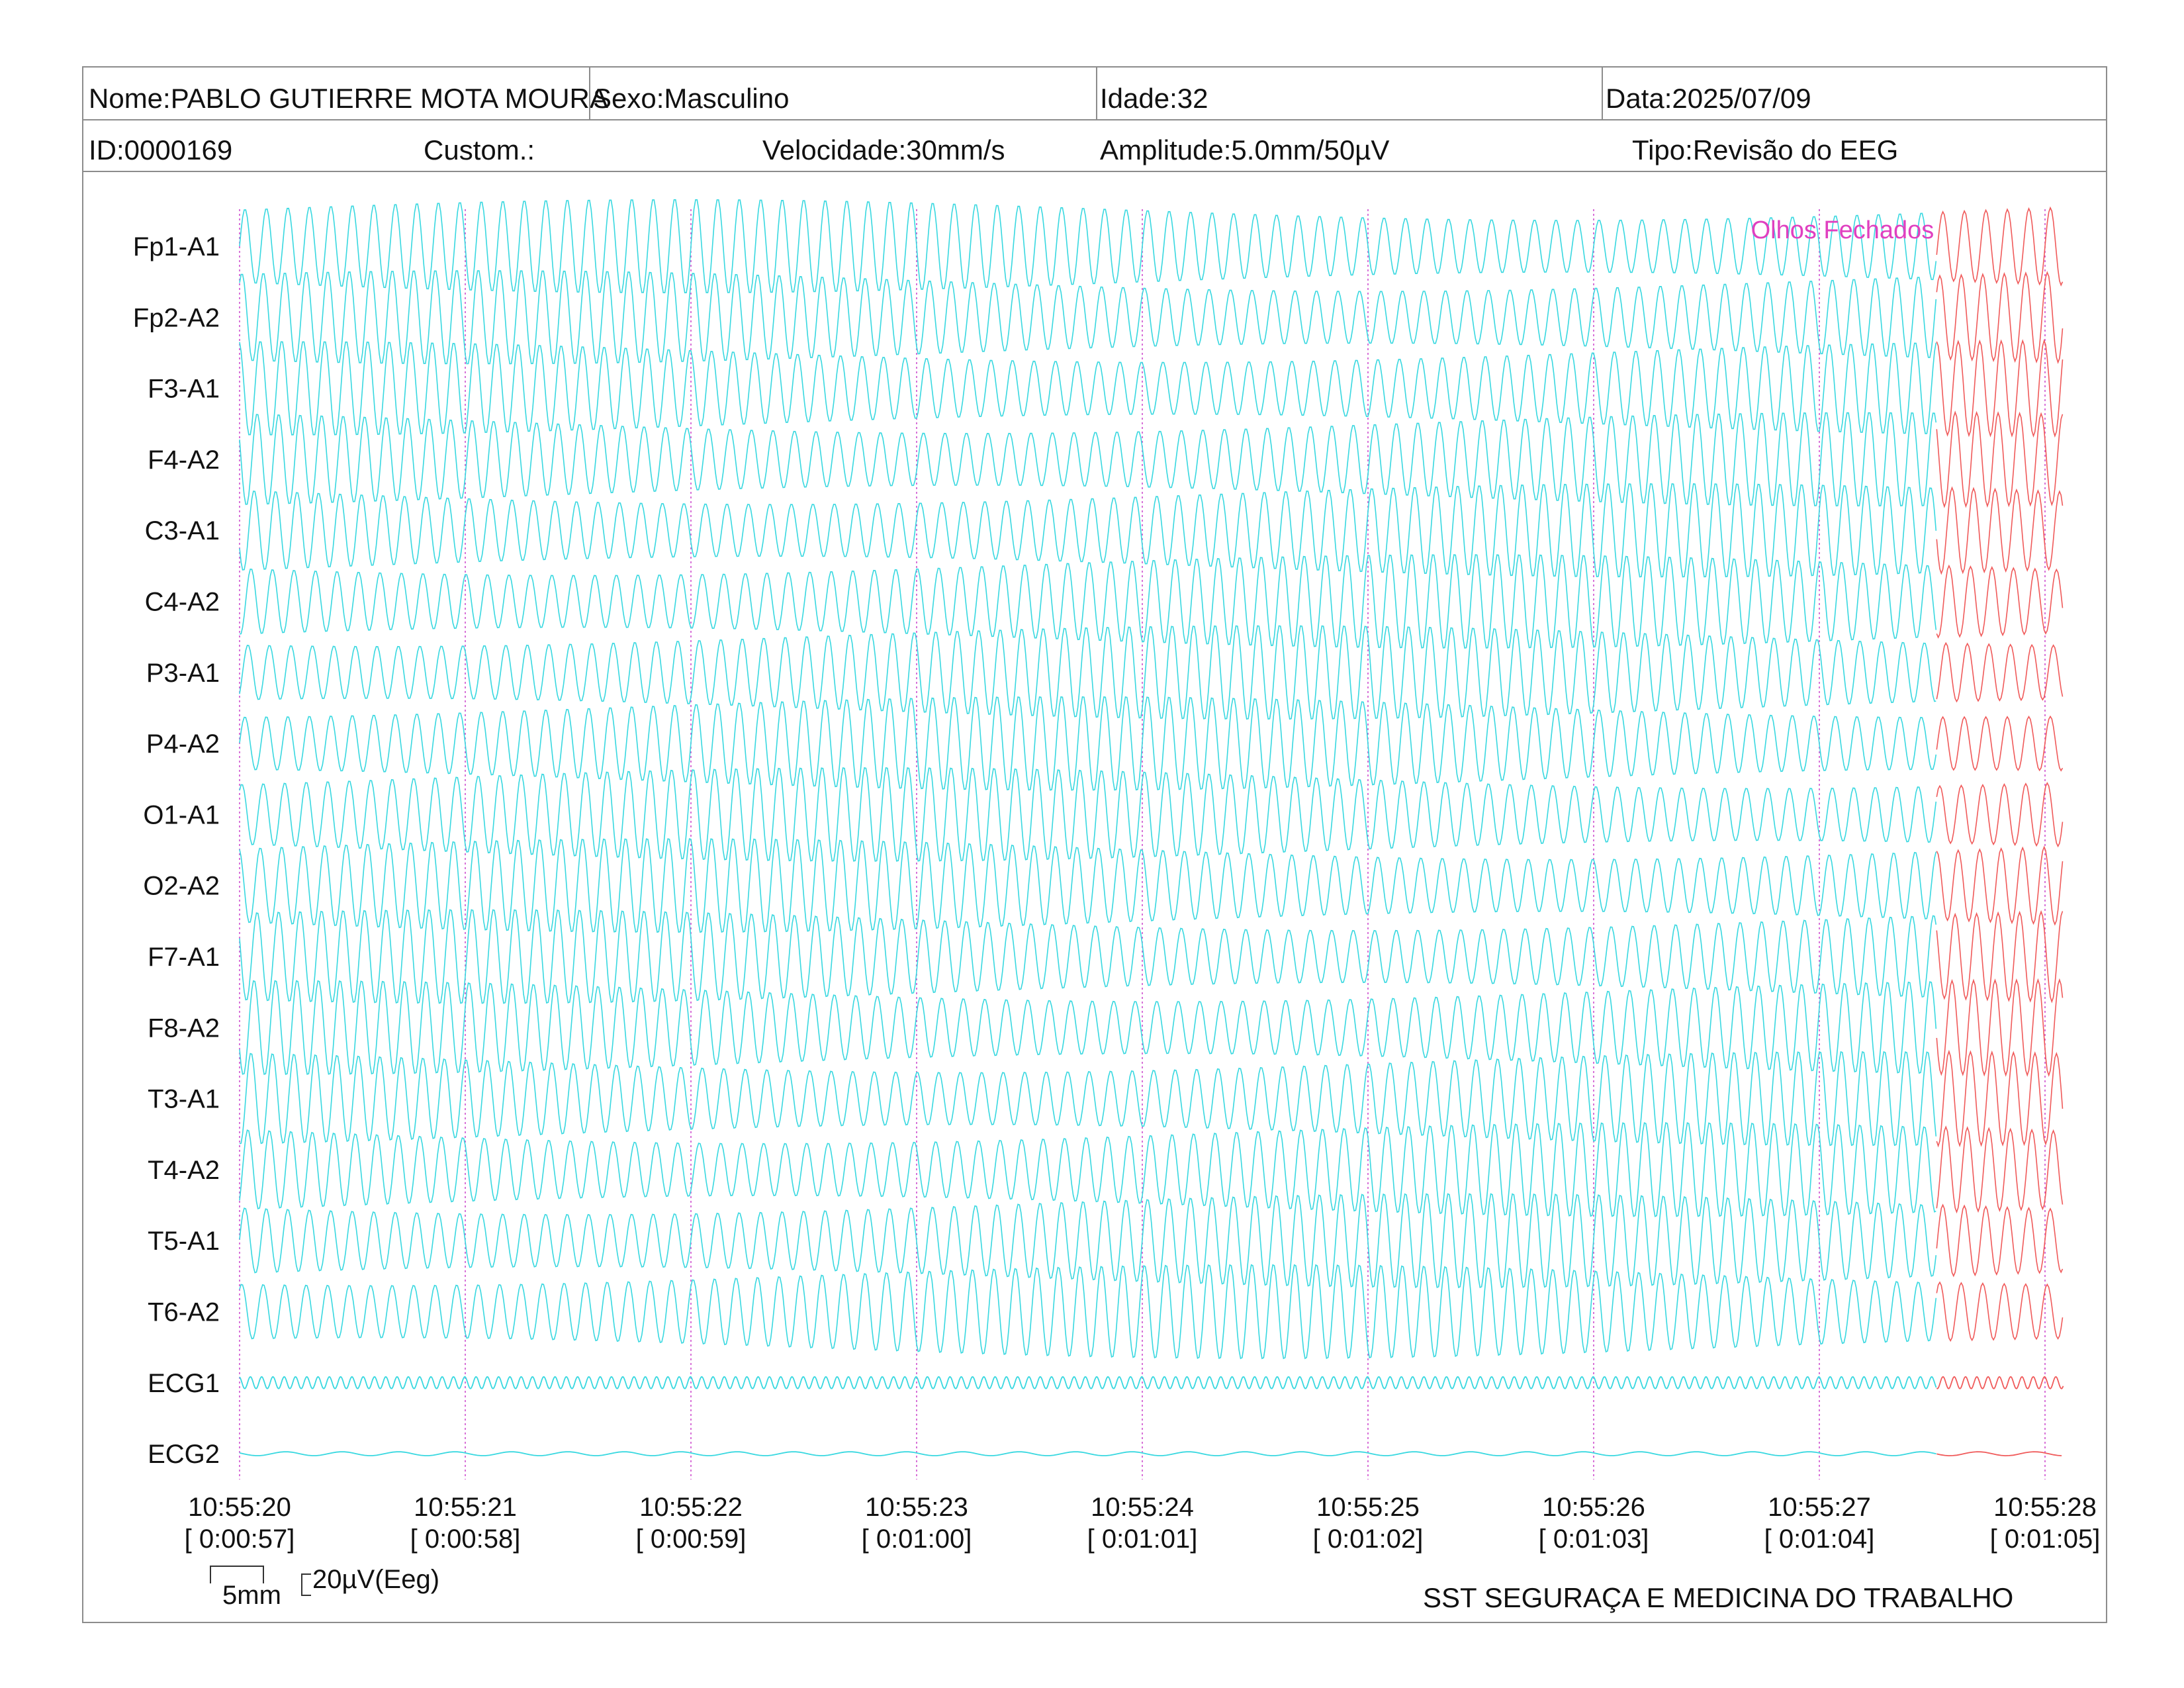 Image resolution: width=2184 pixels, height=1688 pixels. What do you see at coordinates (176, 246) in the screenshot?
I see `channel-label: Fp1-A1` at bounding box center [176, 246].